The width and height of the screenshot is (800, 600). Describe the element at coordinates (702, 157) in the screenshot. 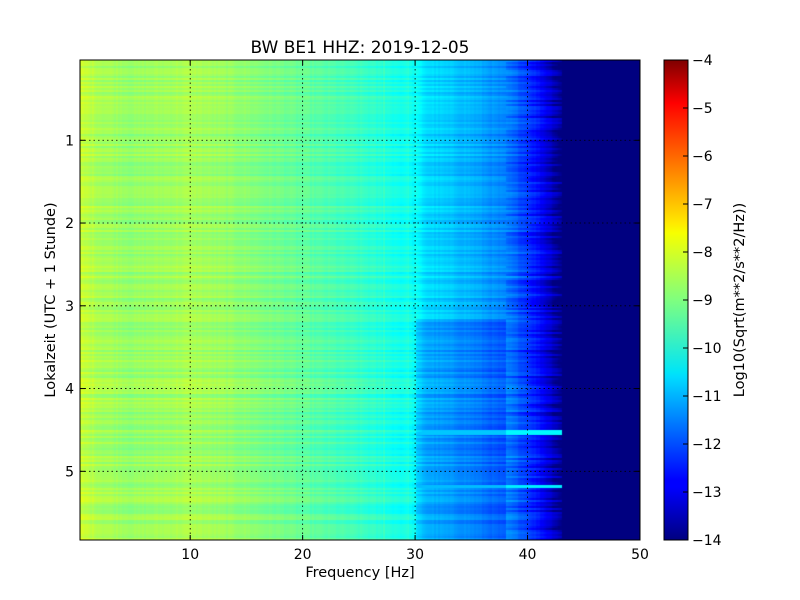

I see `colorbar-tick-label: −6` at that location.